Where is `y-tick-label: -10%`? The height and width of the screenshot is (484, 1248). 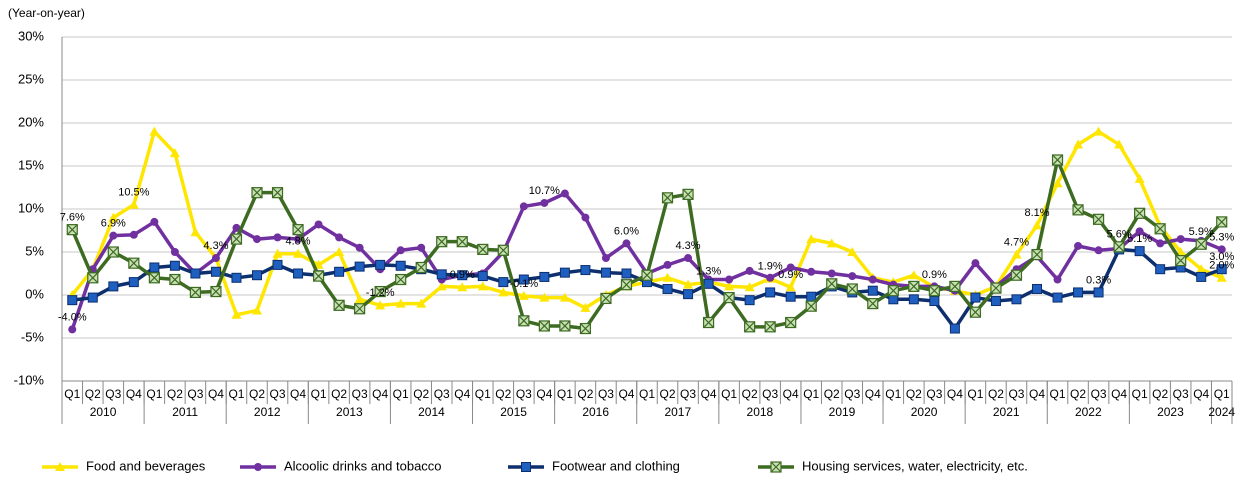
y-tick-label: -10% is located at coordinates (29, 379).